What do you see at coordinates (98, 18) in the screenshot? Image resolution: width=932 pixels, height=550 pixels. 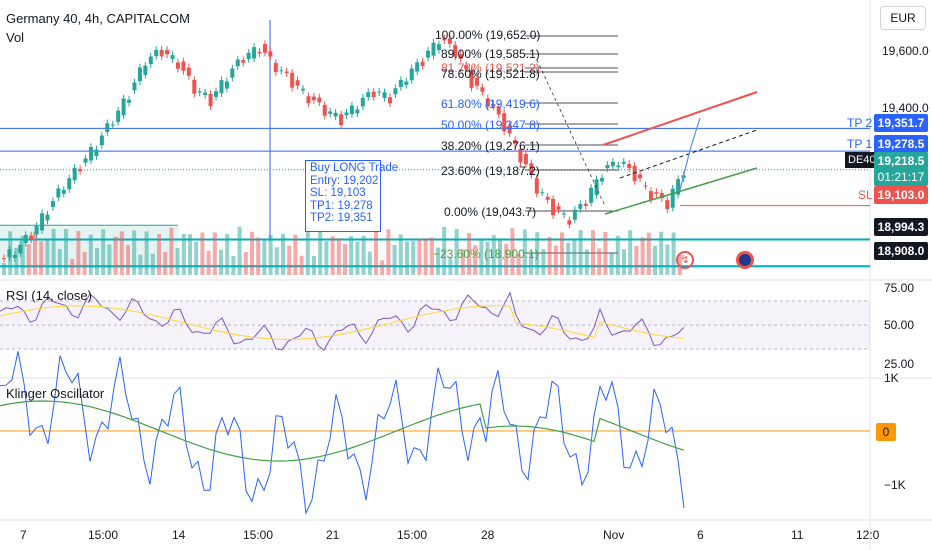 I see `symbol-title: Germany 40, 4h, CAPITALCOM` at bounding box center [98, 18].